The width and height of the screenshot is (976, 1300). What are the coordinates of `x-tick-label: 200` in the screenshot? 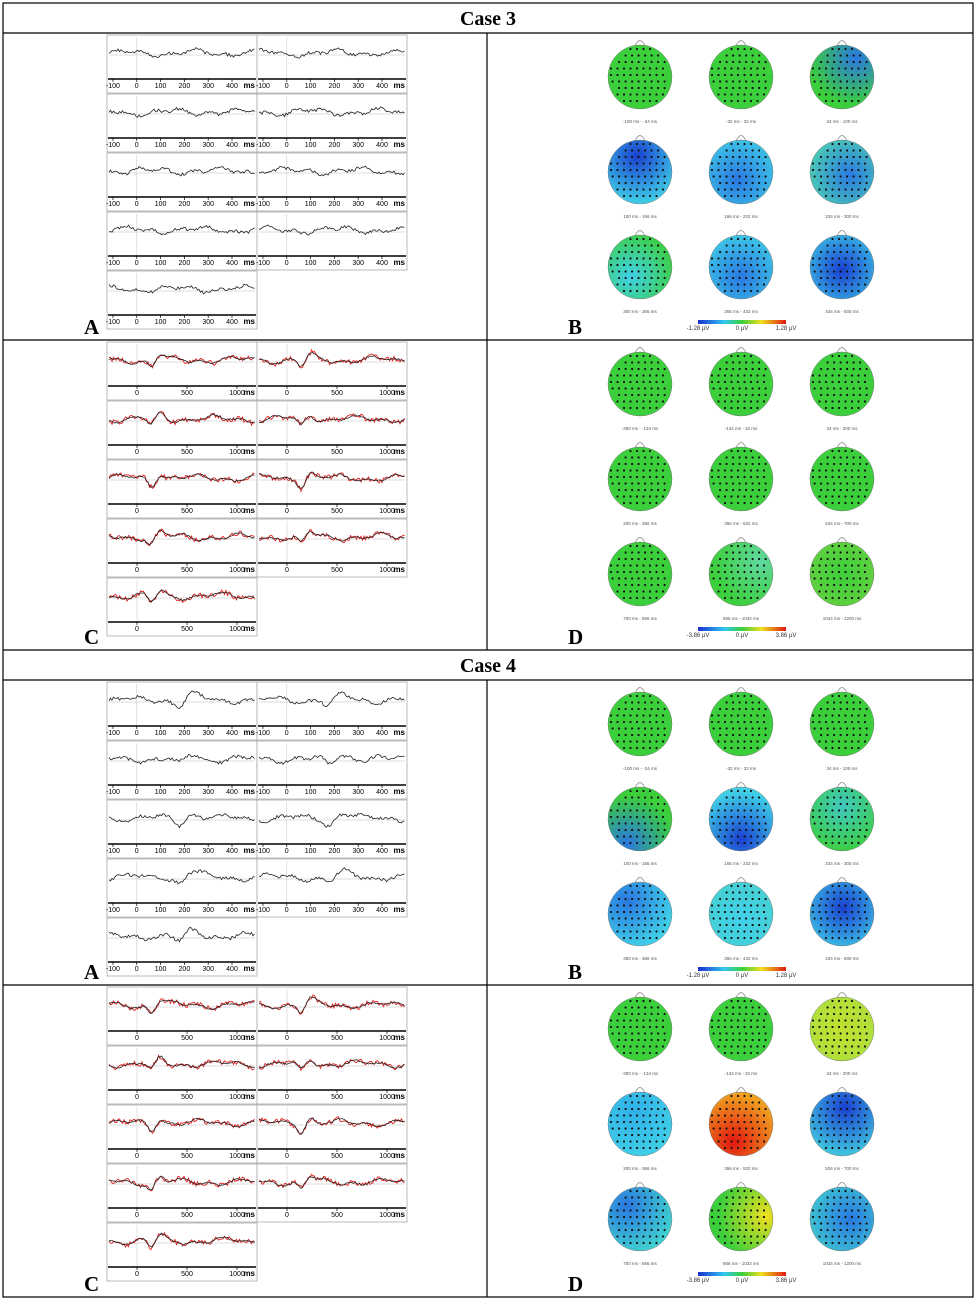 It's located at (185, 86).